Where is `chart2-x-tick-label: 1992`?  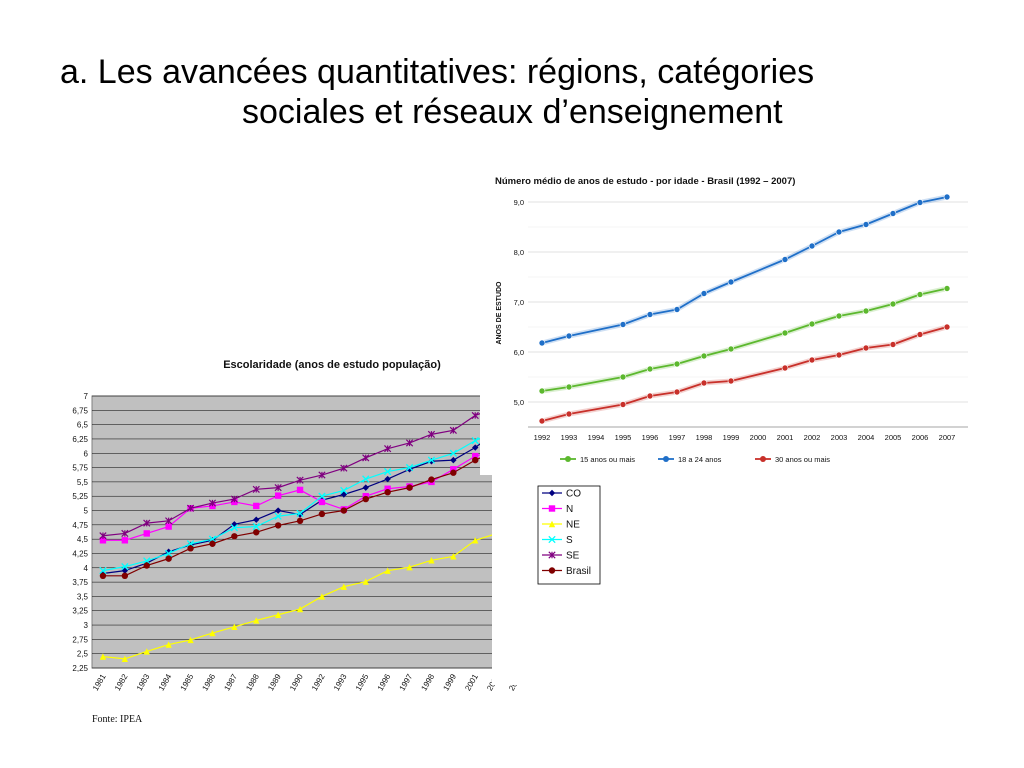
chart2-x-tick-label: 1992 is located at coordinates (542, 437).